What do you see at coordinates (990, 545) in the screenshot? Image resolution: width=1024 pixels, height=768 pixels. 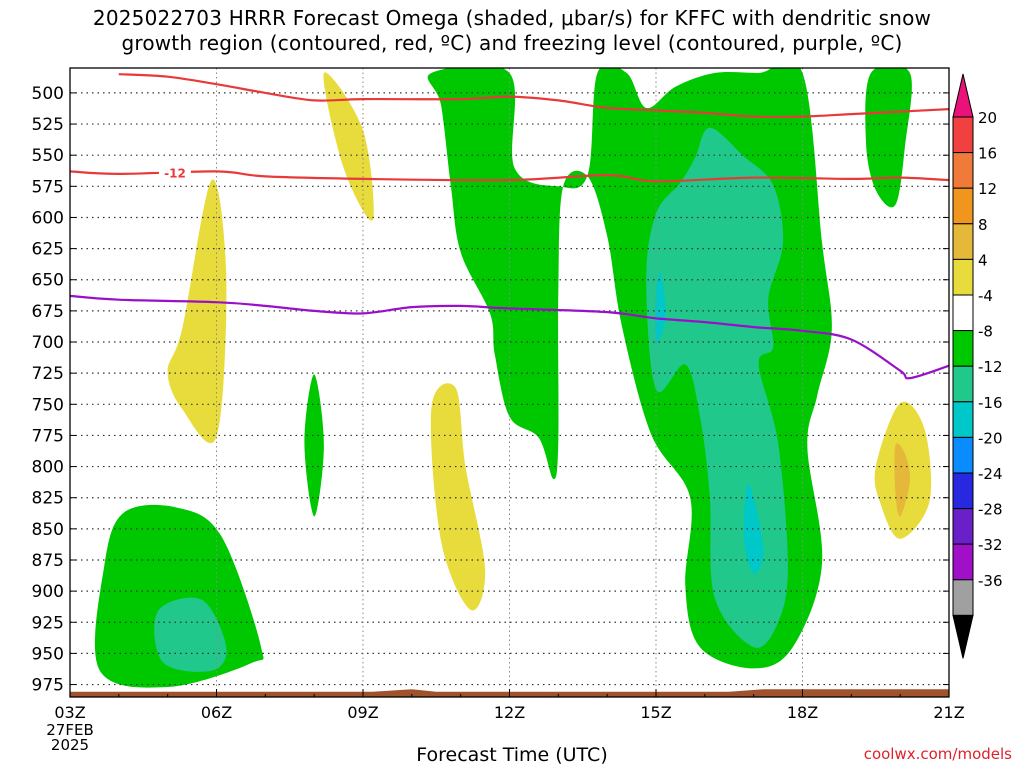 I see `colorbar-label: -32` at bounding box center [990, 545].